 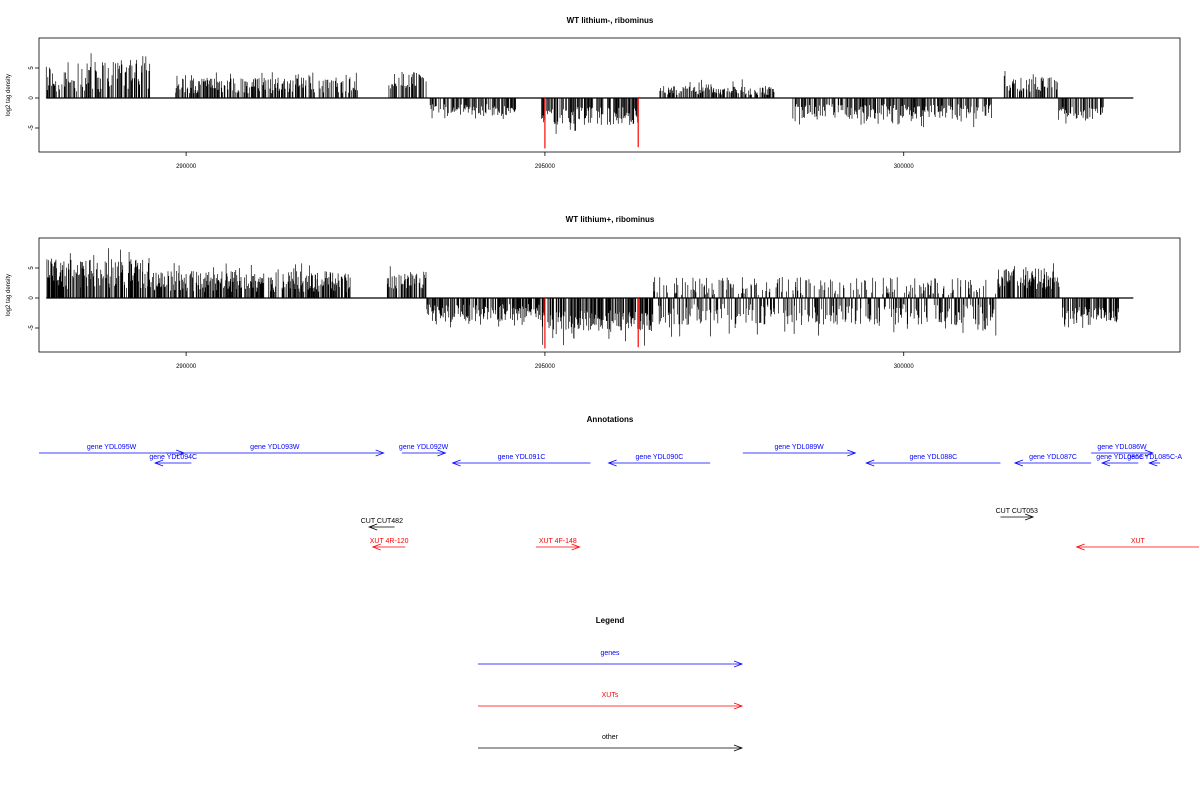 I want to click on feature-label: gene YDL088C, so click(x=933, y=457).